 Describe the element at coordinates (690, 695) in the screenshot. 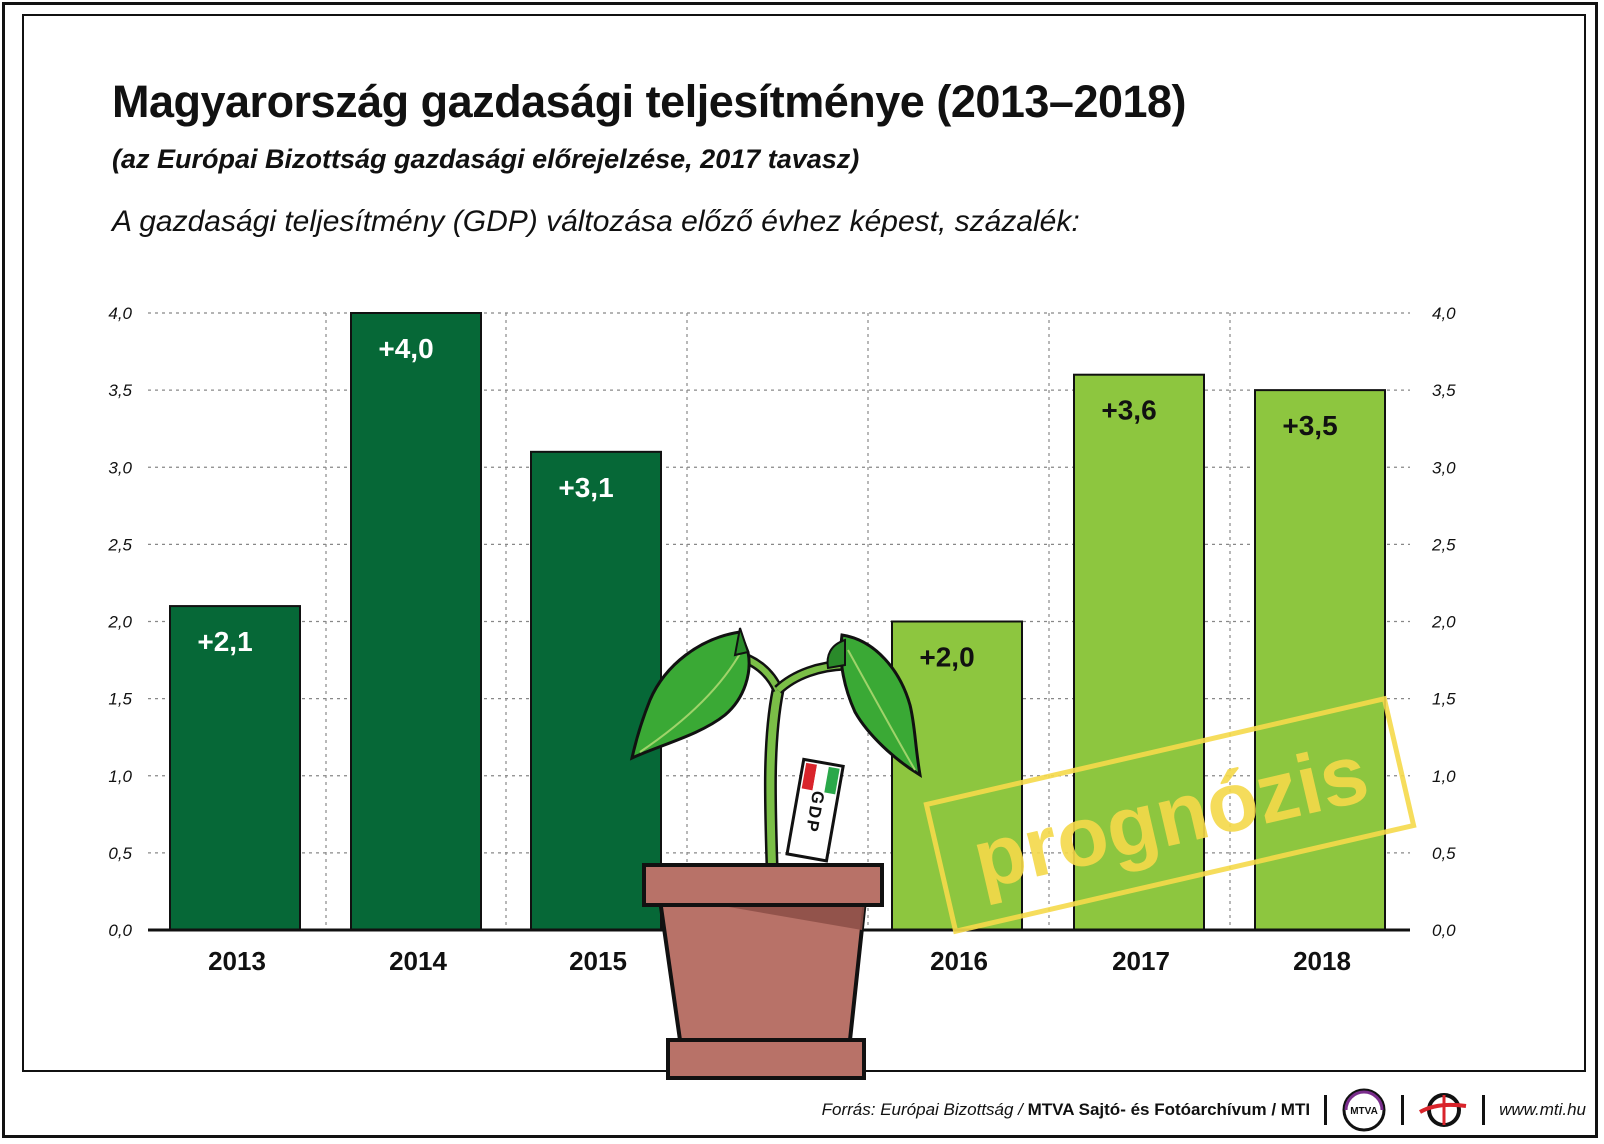

I see `left-leaf-icon` at that location.